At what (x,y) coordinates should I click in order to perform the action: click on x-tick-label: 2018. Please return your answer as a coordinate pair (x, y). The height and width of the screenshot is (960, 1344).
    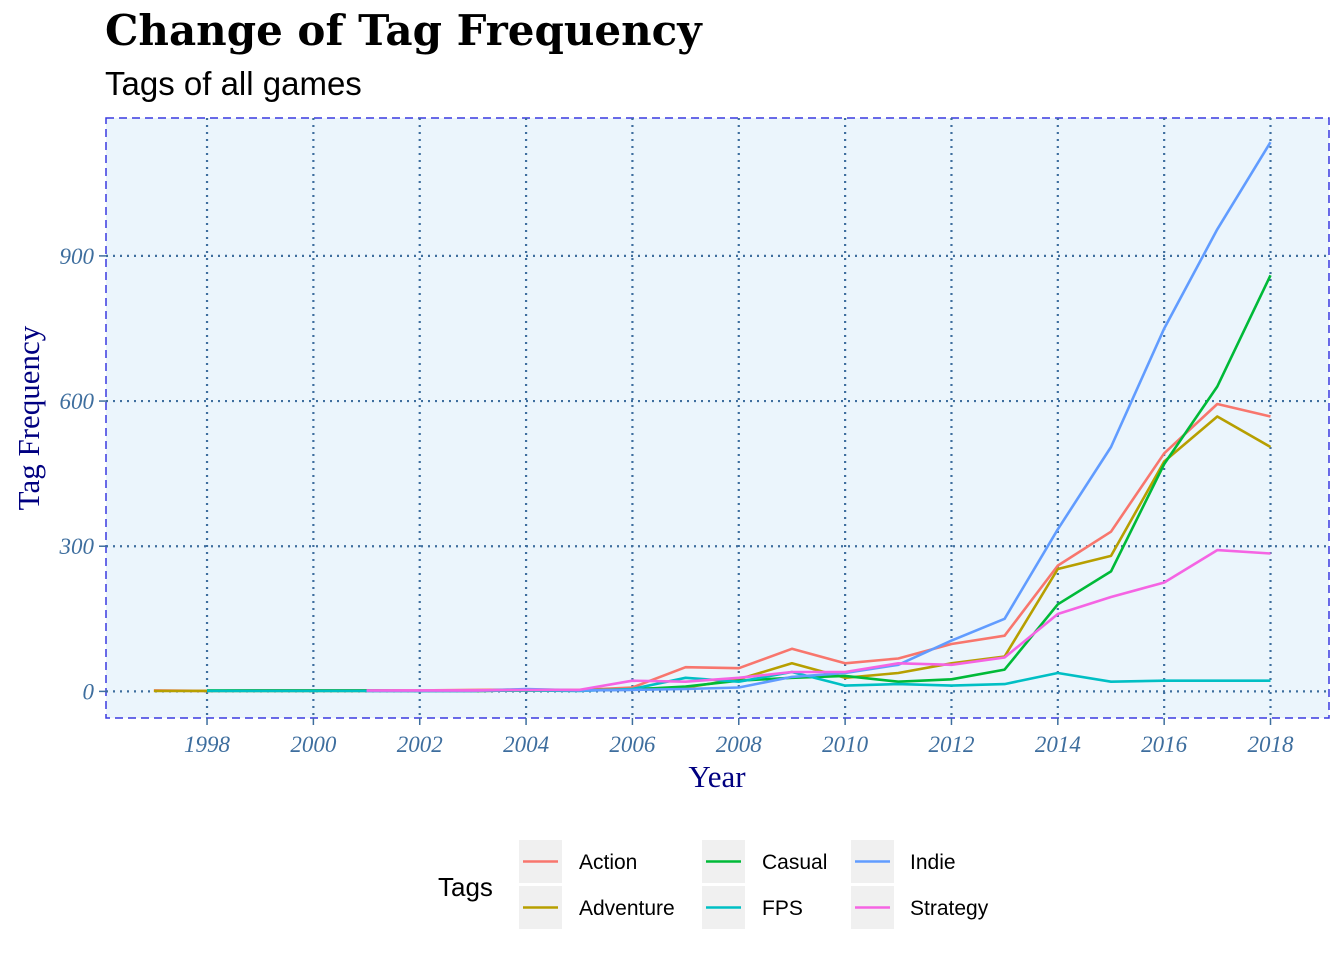
    Looking at the image, I should click on (1271, 744).